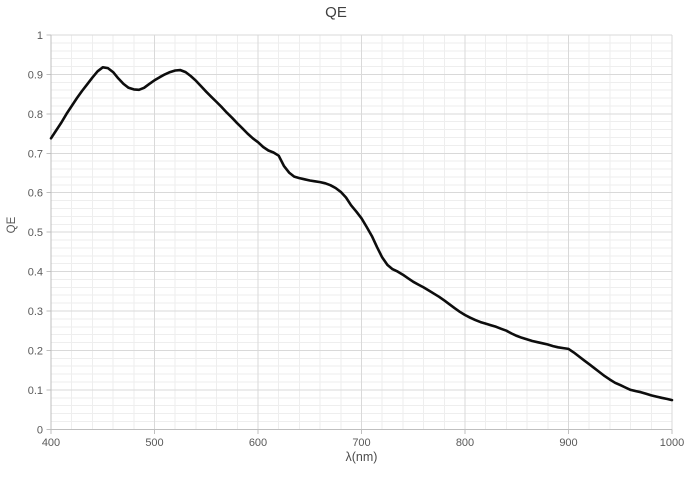 The image size is (685, 477). What do you see at coordinates (35, 273) in the screenshot?
I see `y-tick-label: 0.4` at bounding box center [35, 273].